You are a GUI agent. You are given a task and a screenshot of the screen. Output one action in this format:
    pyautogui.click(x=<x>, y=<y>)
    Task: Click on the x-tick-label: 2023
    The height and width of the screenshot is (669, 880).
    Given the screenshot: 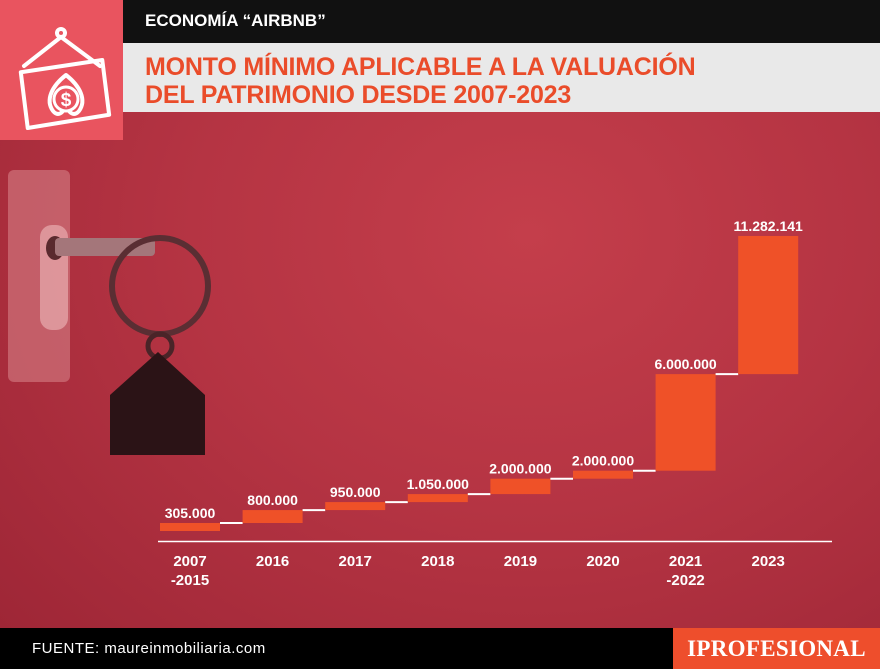 What is the action you would take?
    pyautogui.click(x=768, y=561)
    